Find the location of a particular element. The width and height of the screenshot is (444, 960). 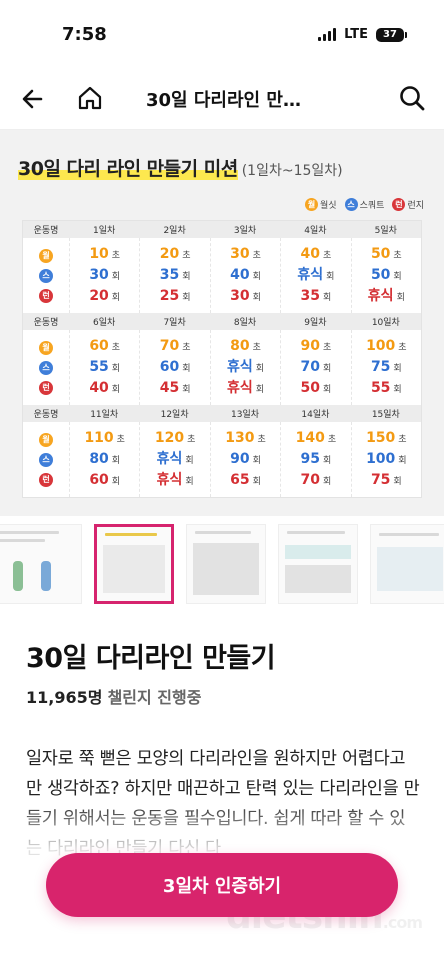

home-icon is located at coordinates (90, 98).